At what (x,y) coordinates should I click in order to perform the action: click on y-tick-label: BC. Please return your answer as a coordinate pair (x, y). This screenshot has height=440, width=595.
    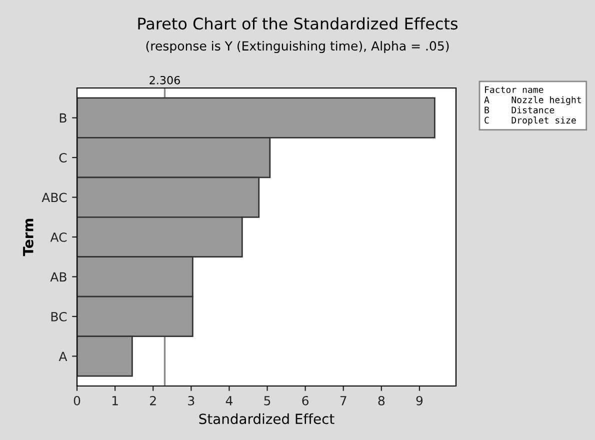
    Looking at the image, I should click on (59, 317).